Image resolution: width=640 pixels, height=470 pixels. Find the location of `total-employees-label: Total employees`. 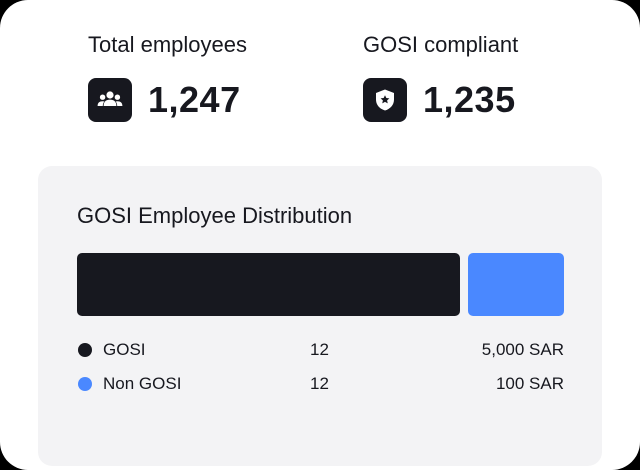

total-employees-label: Total employees is located at coordinates (167, 44).